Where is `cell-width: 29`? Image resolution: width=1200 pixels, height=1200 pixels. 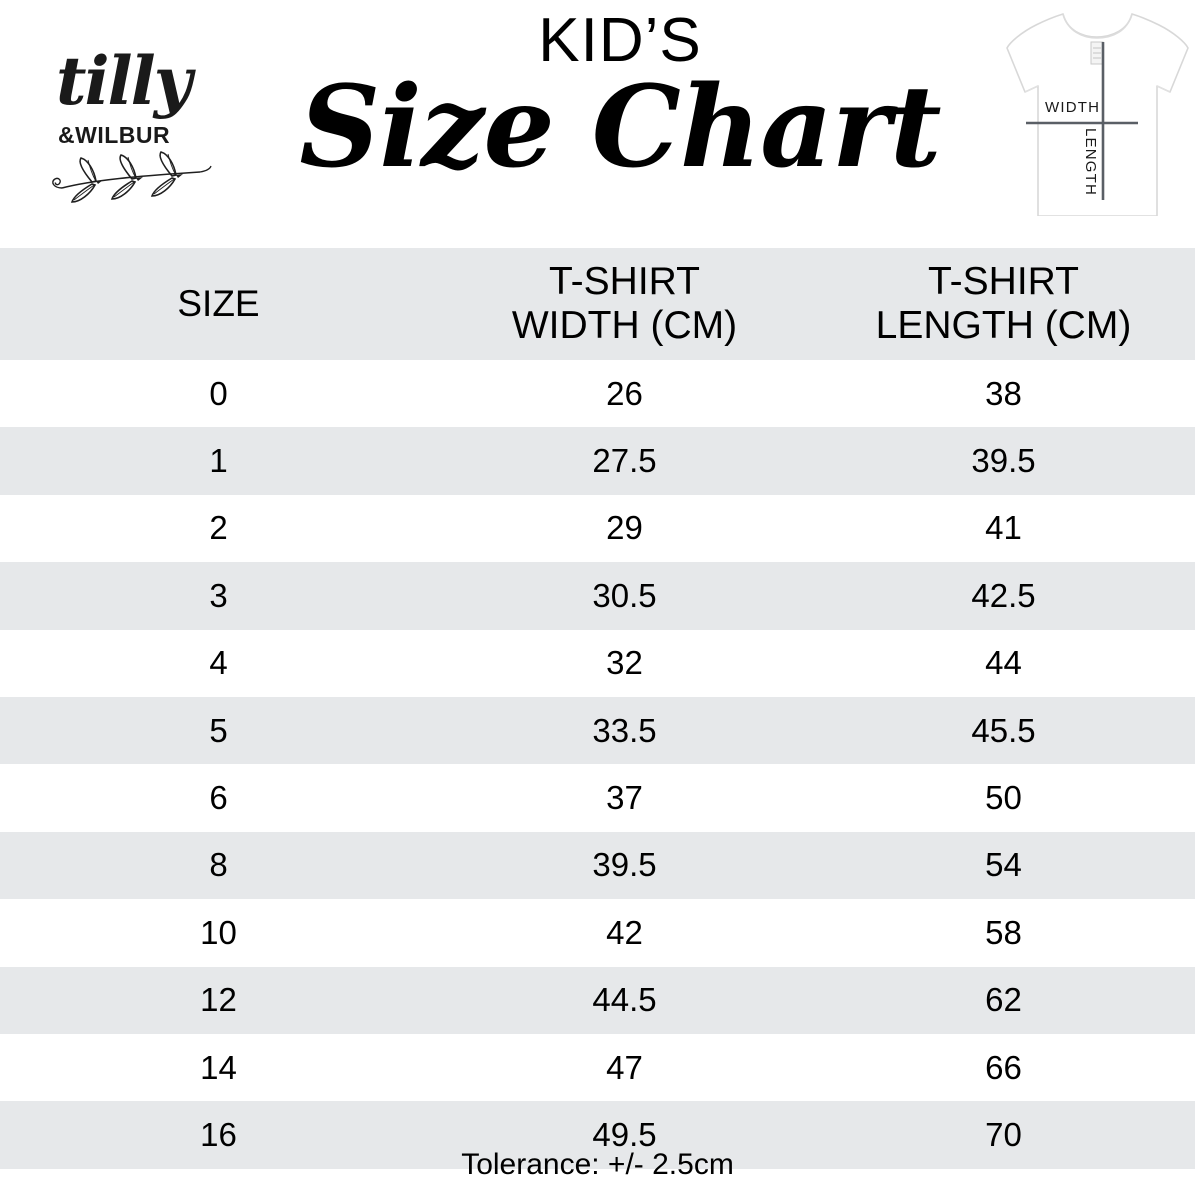 cell-width: 29 is located at coordinates (624, 528).